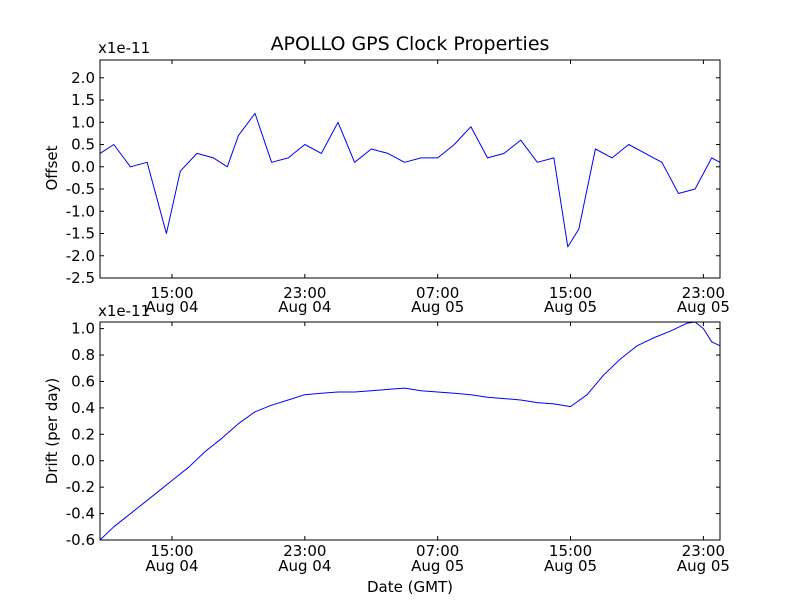 The image size is (800, 600). What do you see at coordinates (83, 408) in the screenshot?
I see `y-tick-label: 0.4` at bounding box center [83, 408].